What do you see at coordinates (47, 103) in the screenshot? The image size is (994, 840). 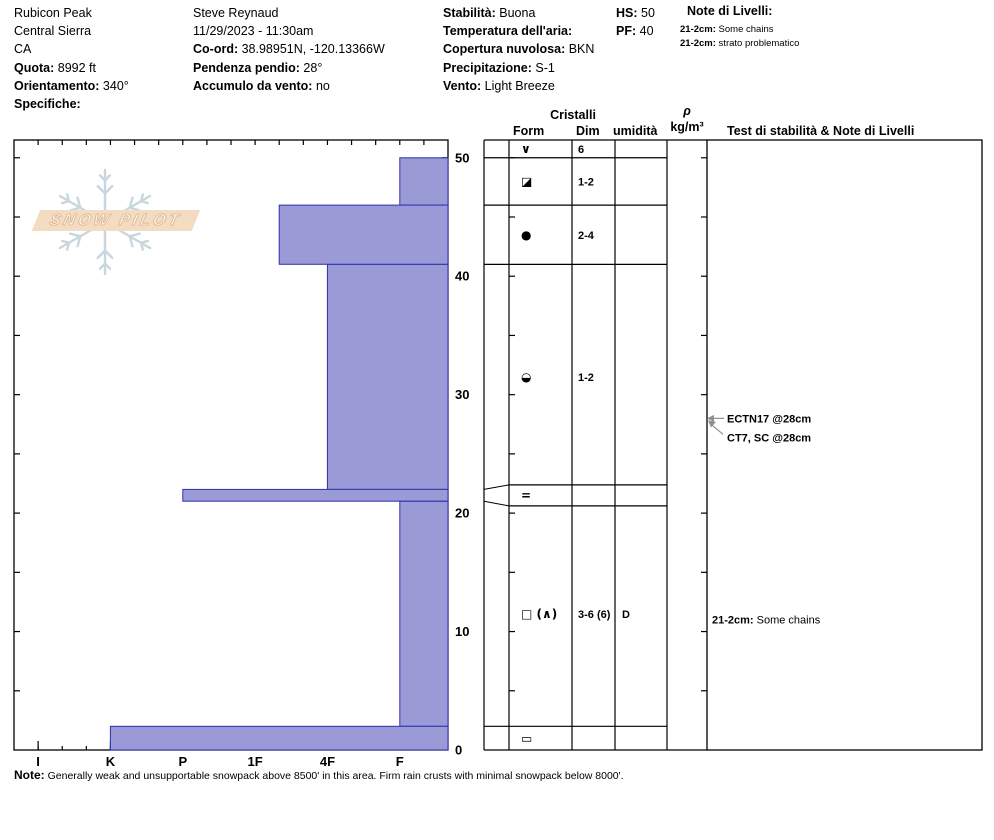 I see `header-line: Specifiche:` at bounding box center [47, 103].